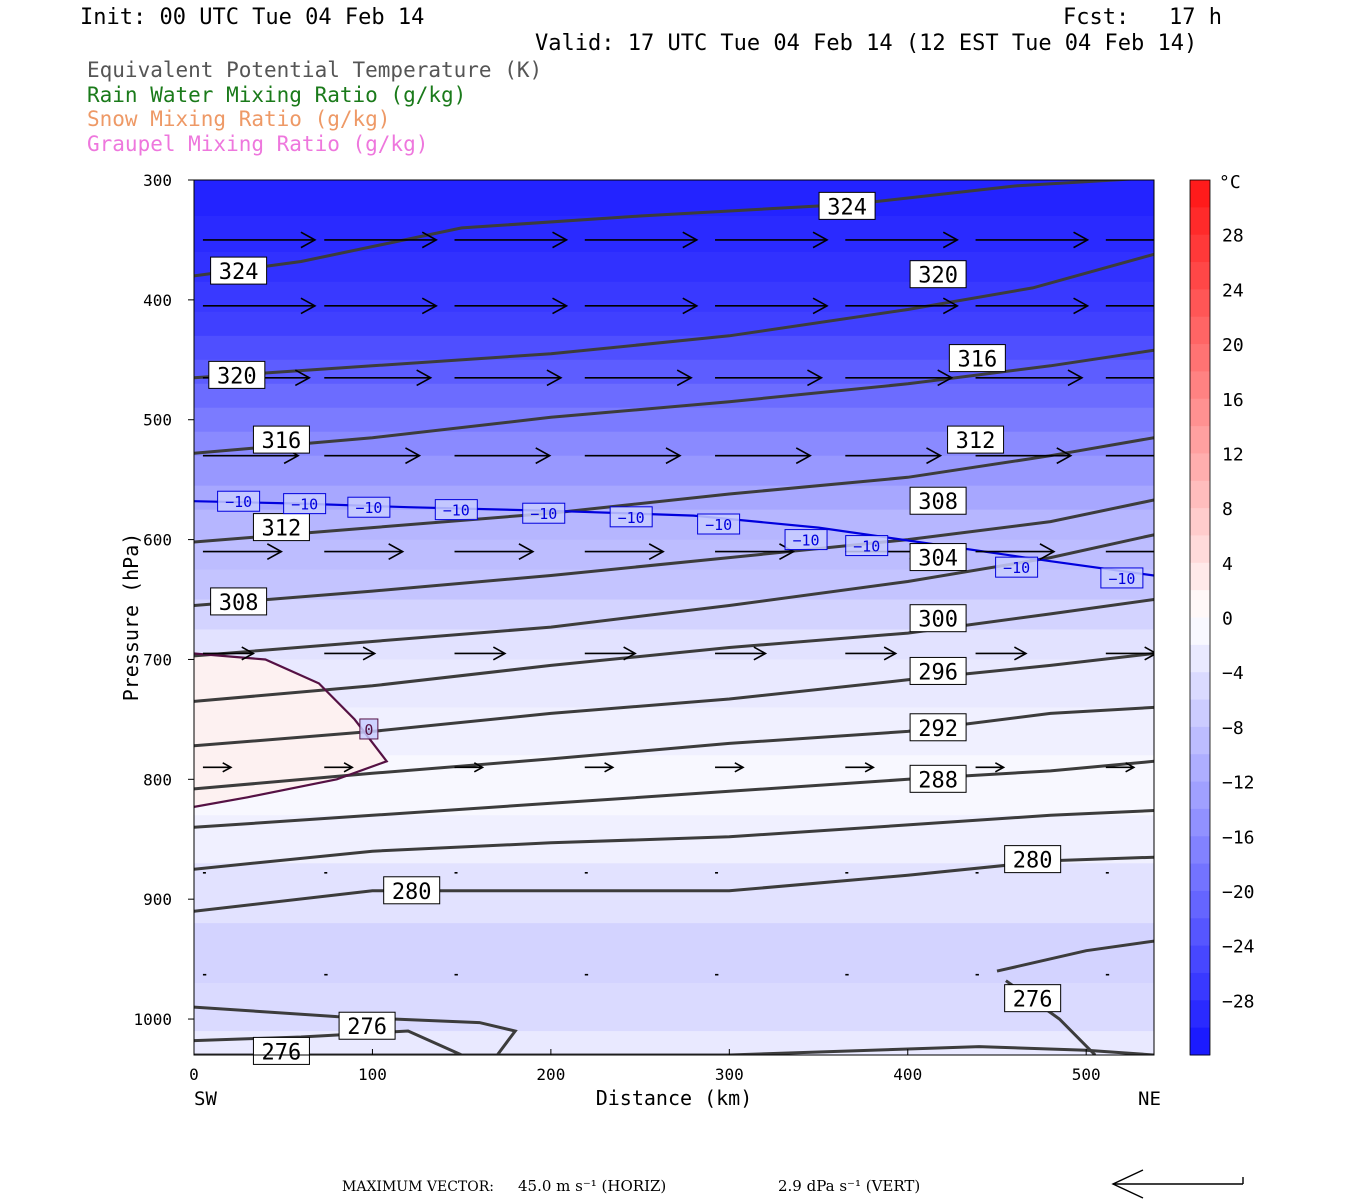 Image resolution: width=1350 pixels, height=1200 pixels. I want to click on y-tick-label: 300, so click(157, 180).